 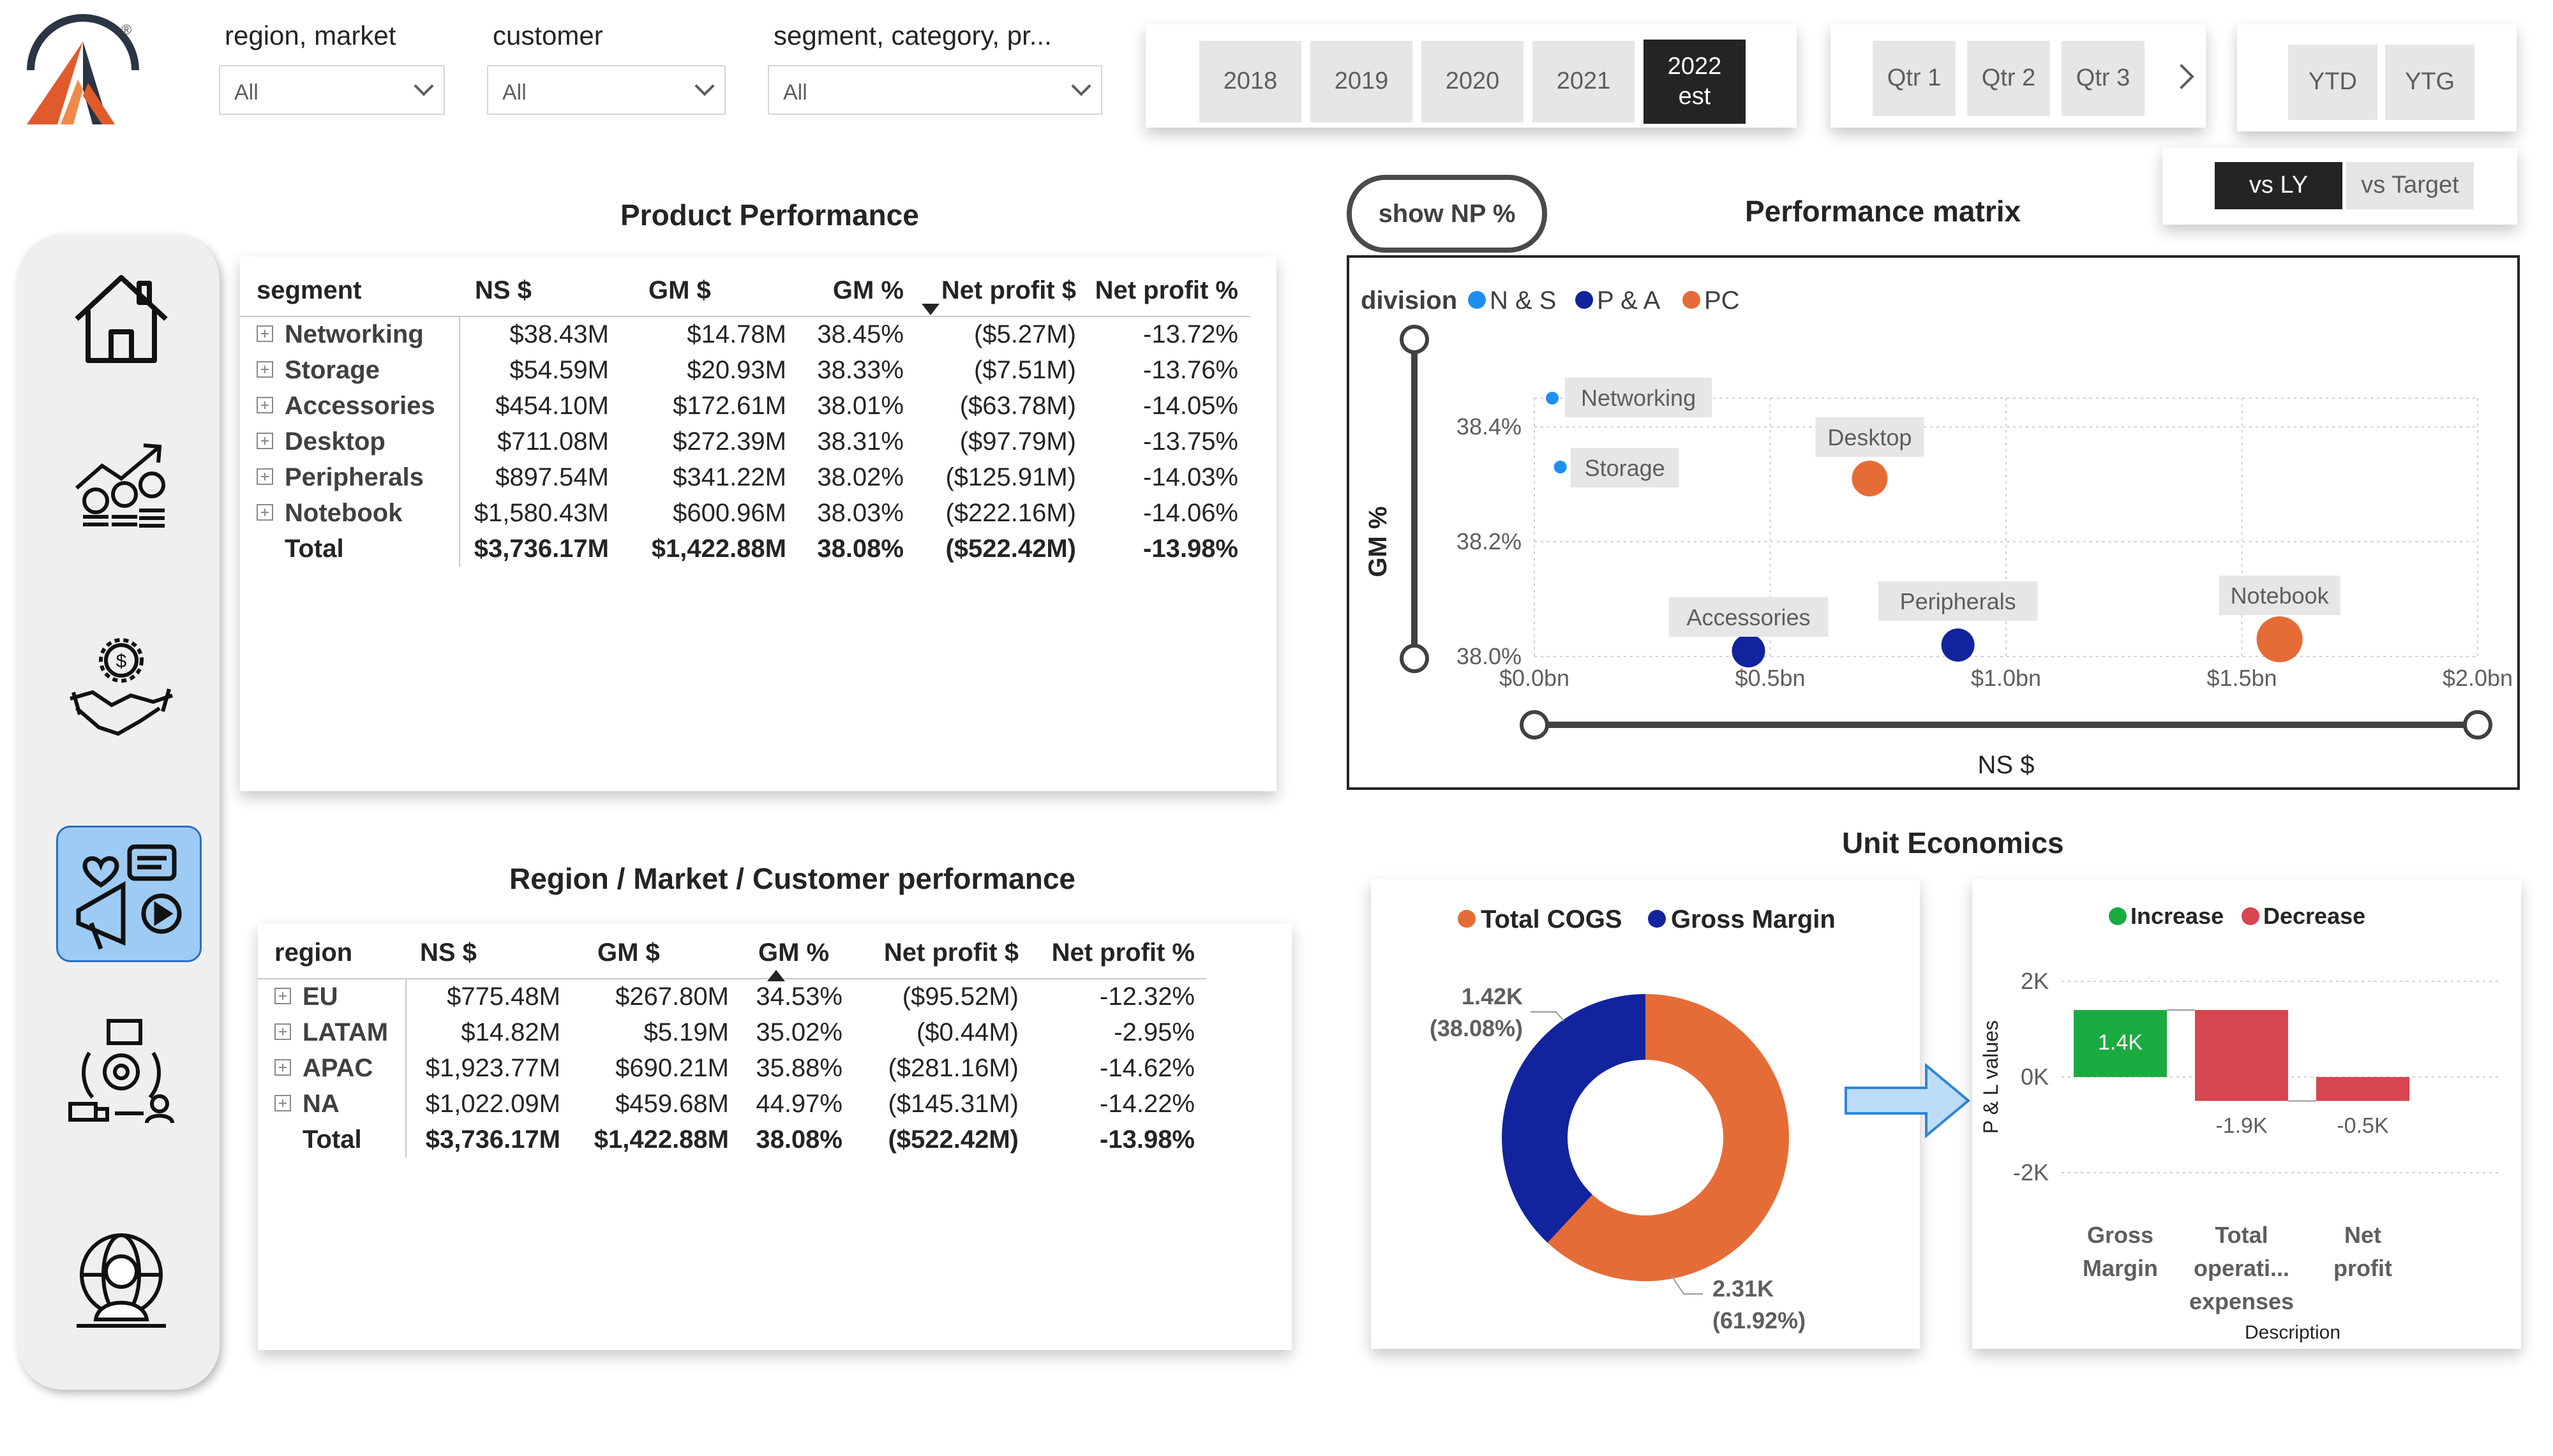 What do you see at coordinates (799, 1067) in the screenshot?
I see `region-value-cell: 35.88%` at bounding box center [799, 1067].